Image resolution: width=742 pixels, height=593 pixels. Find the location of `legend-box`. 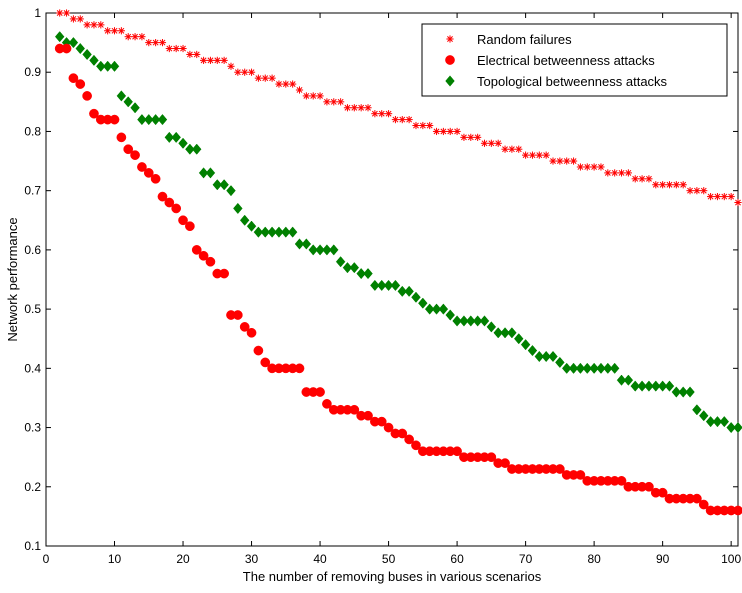

legend-box is located at coordinates (574, 60).